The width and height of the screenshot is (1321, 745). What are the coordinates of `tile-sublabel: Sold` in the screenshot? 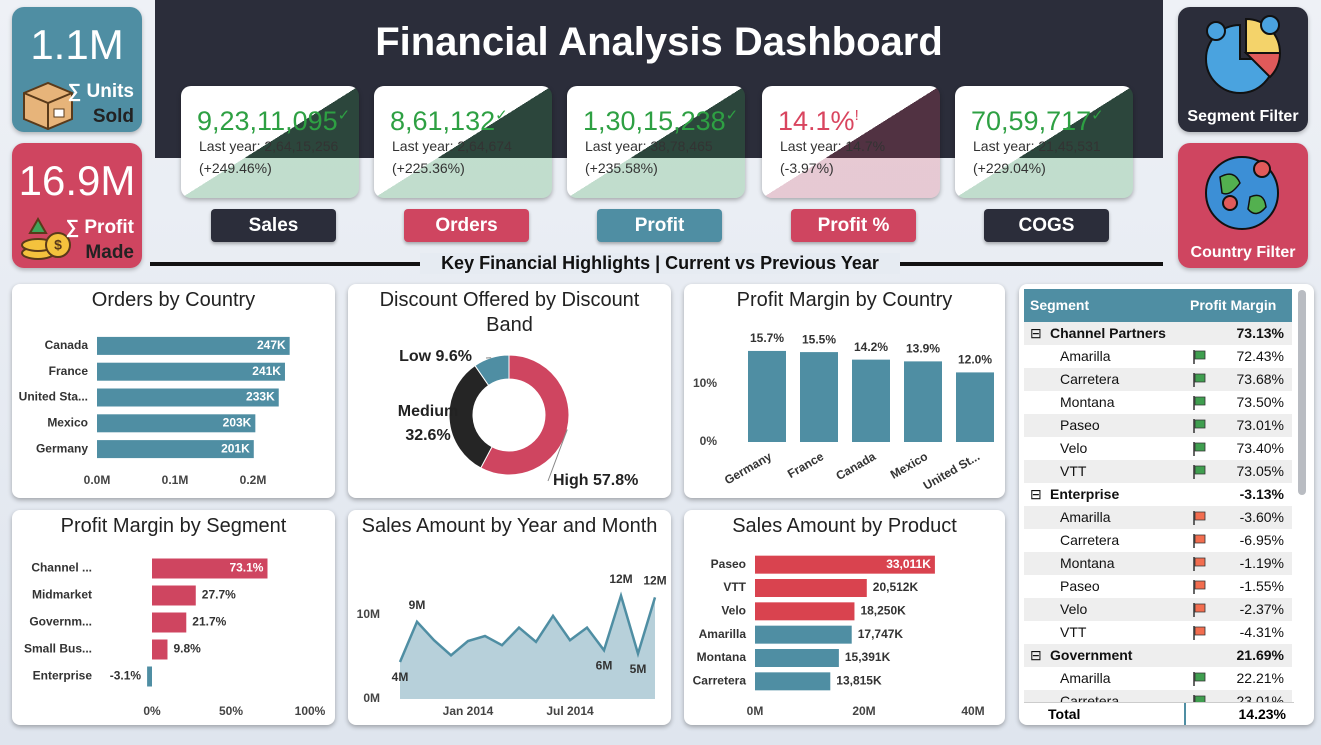 It's located at (113, 116).